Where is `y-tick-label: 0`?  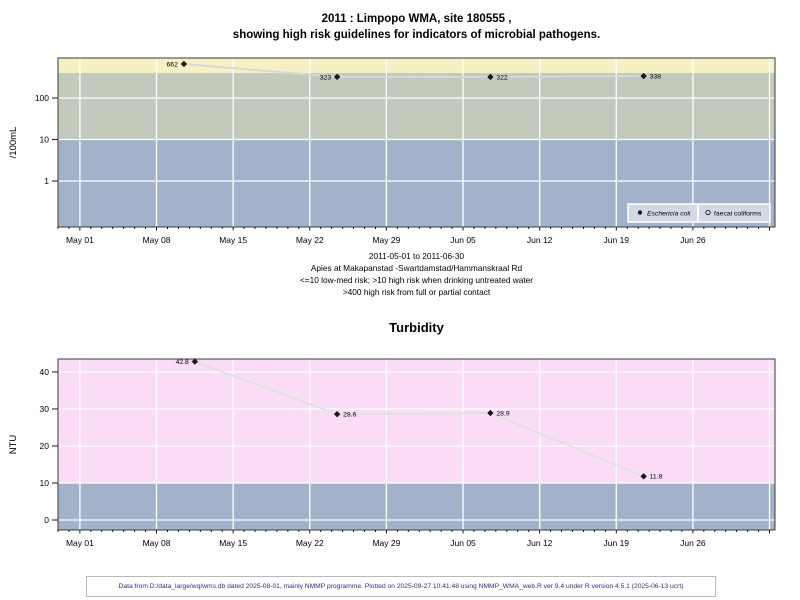
y-tick-label: 0 is located at coordinates (46, 520).